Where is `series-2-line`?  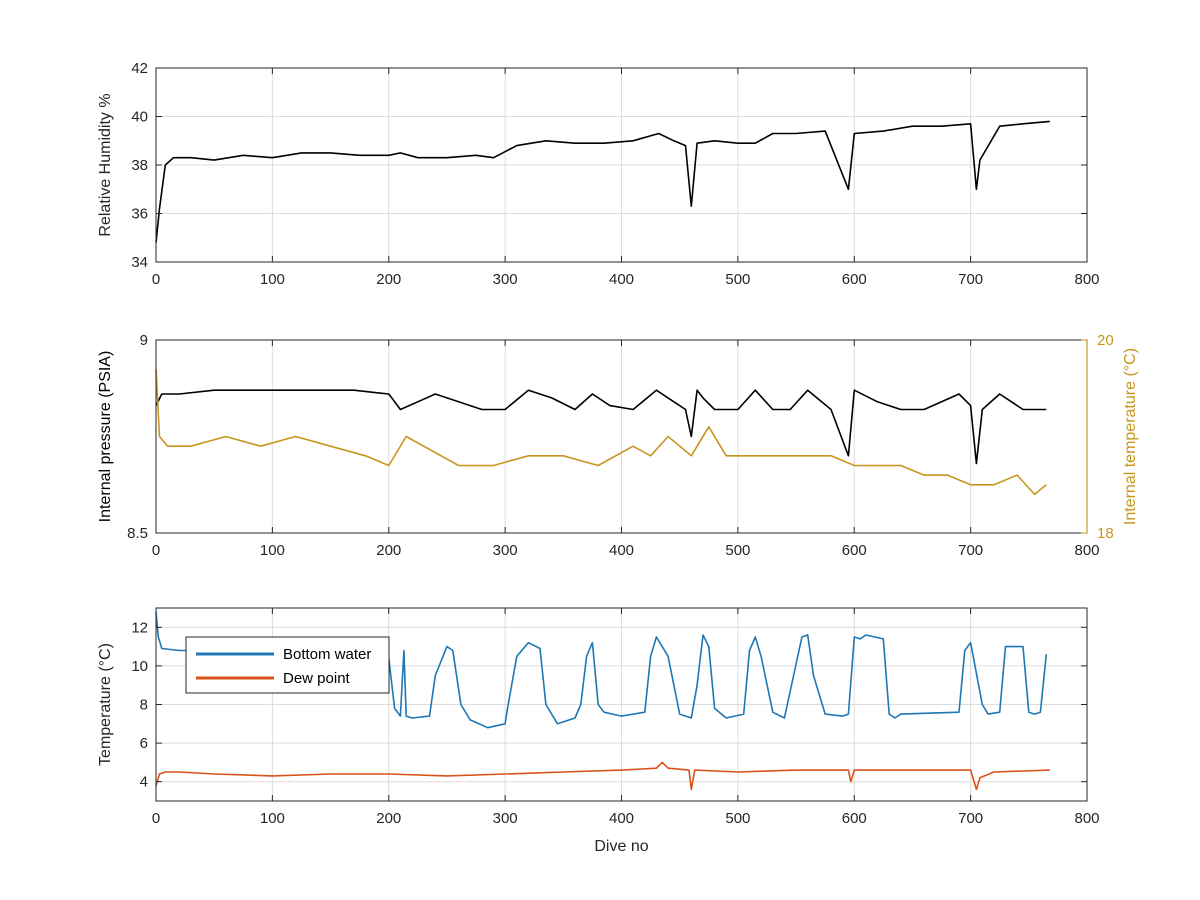 series-2-line is located at coordinates (601, 432).